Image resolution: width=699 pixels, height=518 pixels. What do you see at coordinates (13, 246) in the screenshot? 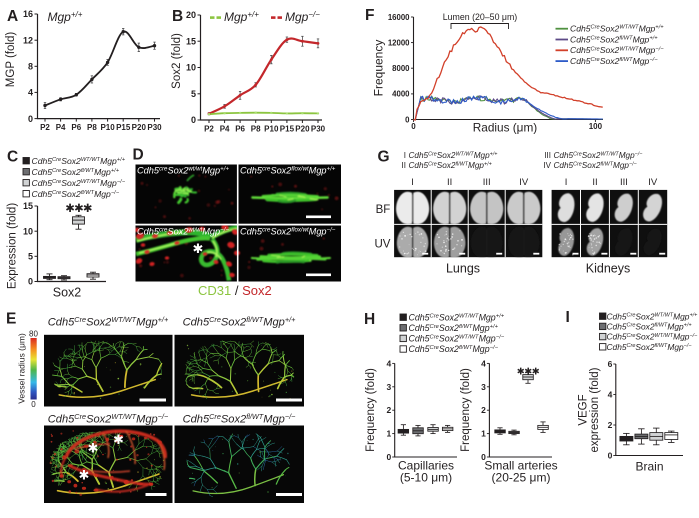
I see `svg-text: Expression (fold)` at bounding box center [13, 246].